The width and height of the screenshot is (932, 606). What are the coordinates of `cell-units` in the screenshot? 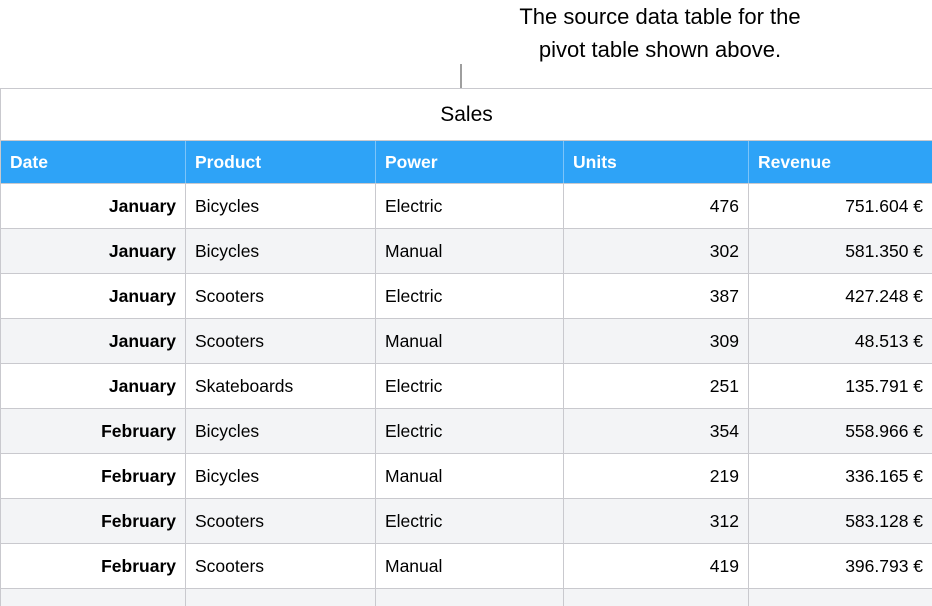 It's located at (656, 597).